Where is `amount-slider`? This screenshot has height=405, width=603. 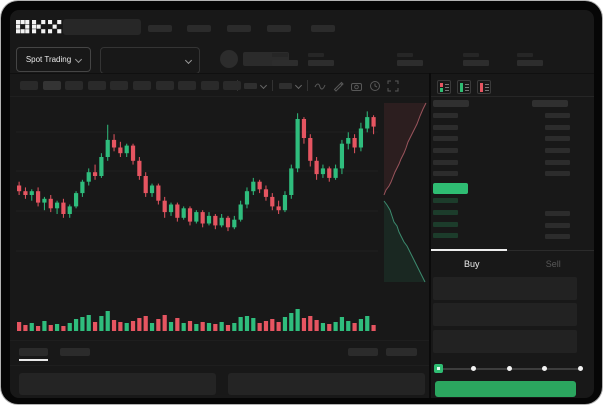
amount-slider is located at coordinates (509, 369).